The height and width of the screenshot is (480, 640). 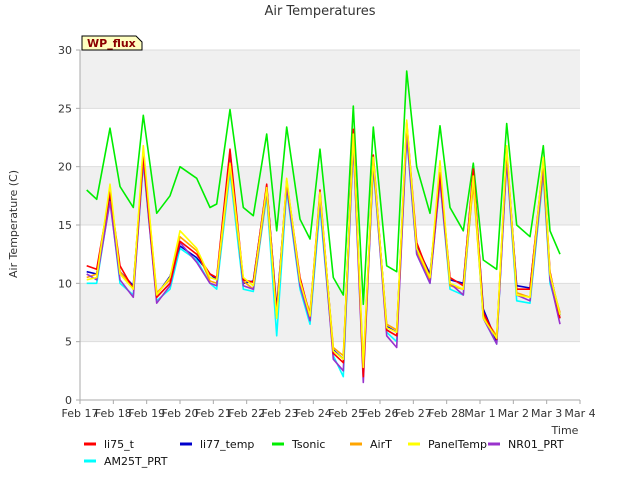 What do you see at coordinates (479, 413) in the screenshot?
I see `x-tick-label: Mar 1` at bounding box center [479, 413].